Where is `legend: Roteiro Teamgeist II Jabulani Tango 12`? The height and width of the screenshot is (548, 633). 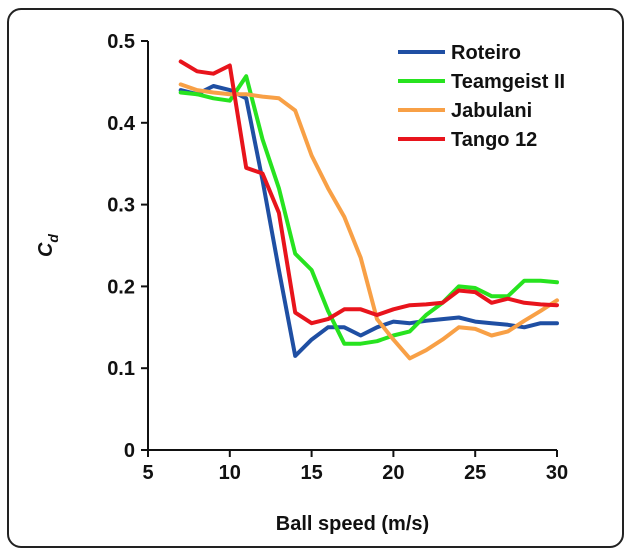
legend: Roteiro Teamgeist II Jabulani Tango 12 is located at coordinates (481, 96).